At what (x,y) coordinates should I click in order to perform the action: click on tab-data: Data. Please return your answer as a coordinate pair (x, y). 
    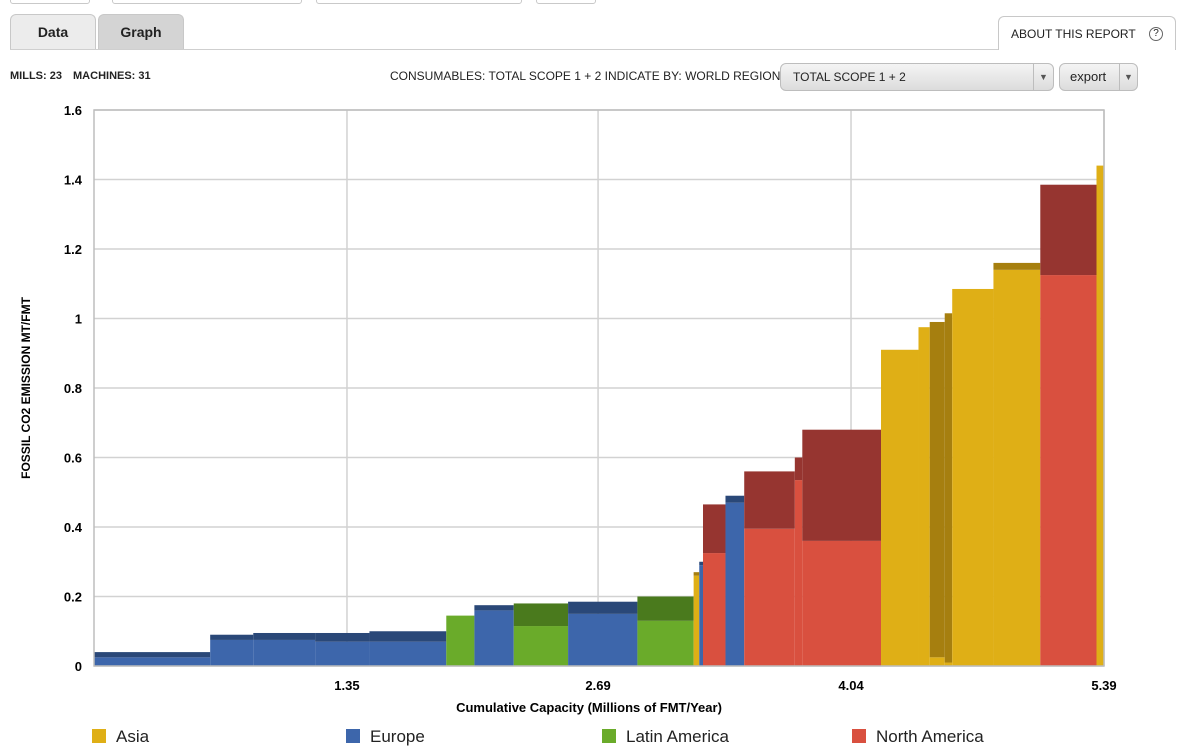
    Looking at the image, I should click on (53, 32).